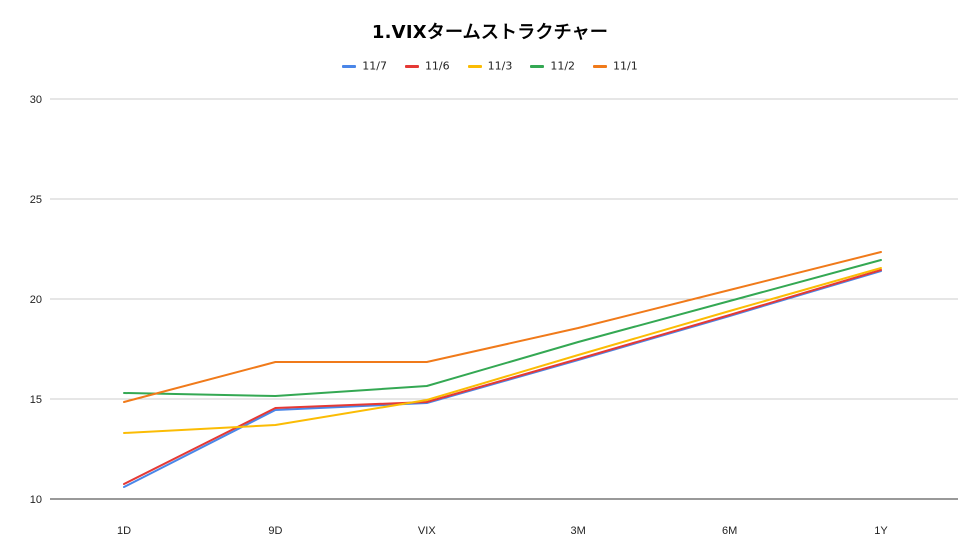 The width and height of the screenshot is (980, 560). I want to click on chart-legend: 11/7 11/6 11/3 11/2 11/1, so click(490, 66).